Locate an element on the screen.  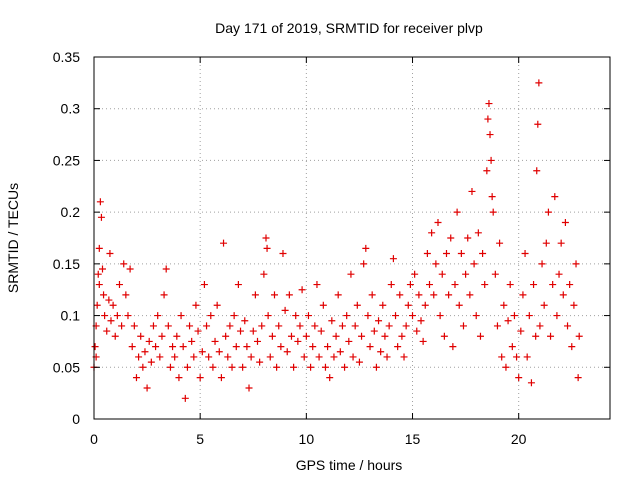
x-tick-label: 5 is located at coordinates (200, 439).